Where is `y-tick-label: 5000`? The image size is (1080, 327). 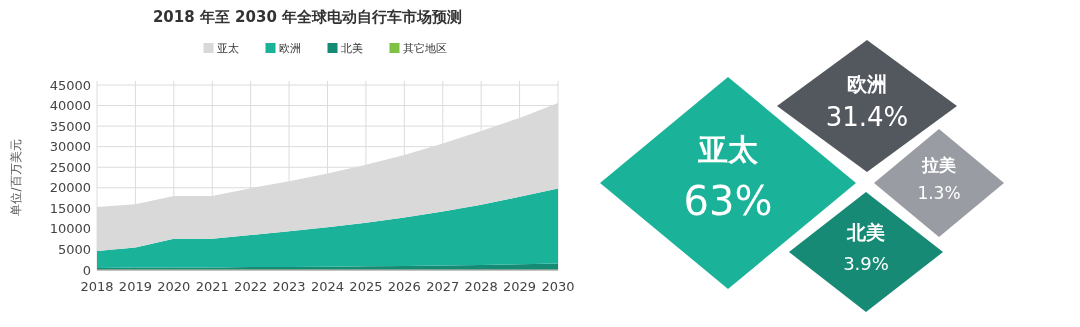 y-tick-label: 5000 is located at coordinates (74, 249).